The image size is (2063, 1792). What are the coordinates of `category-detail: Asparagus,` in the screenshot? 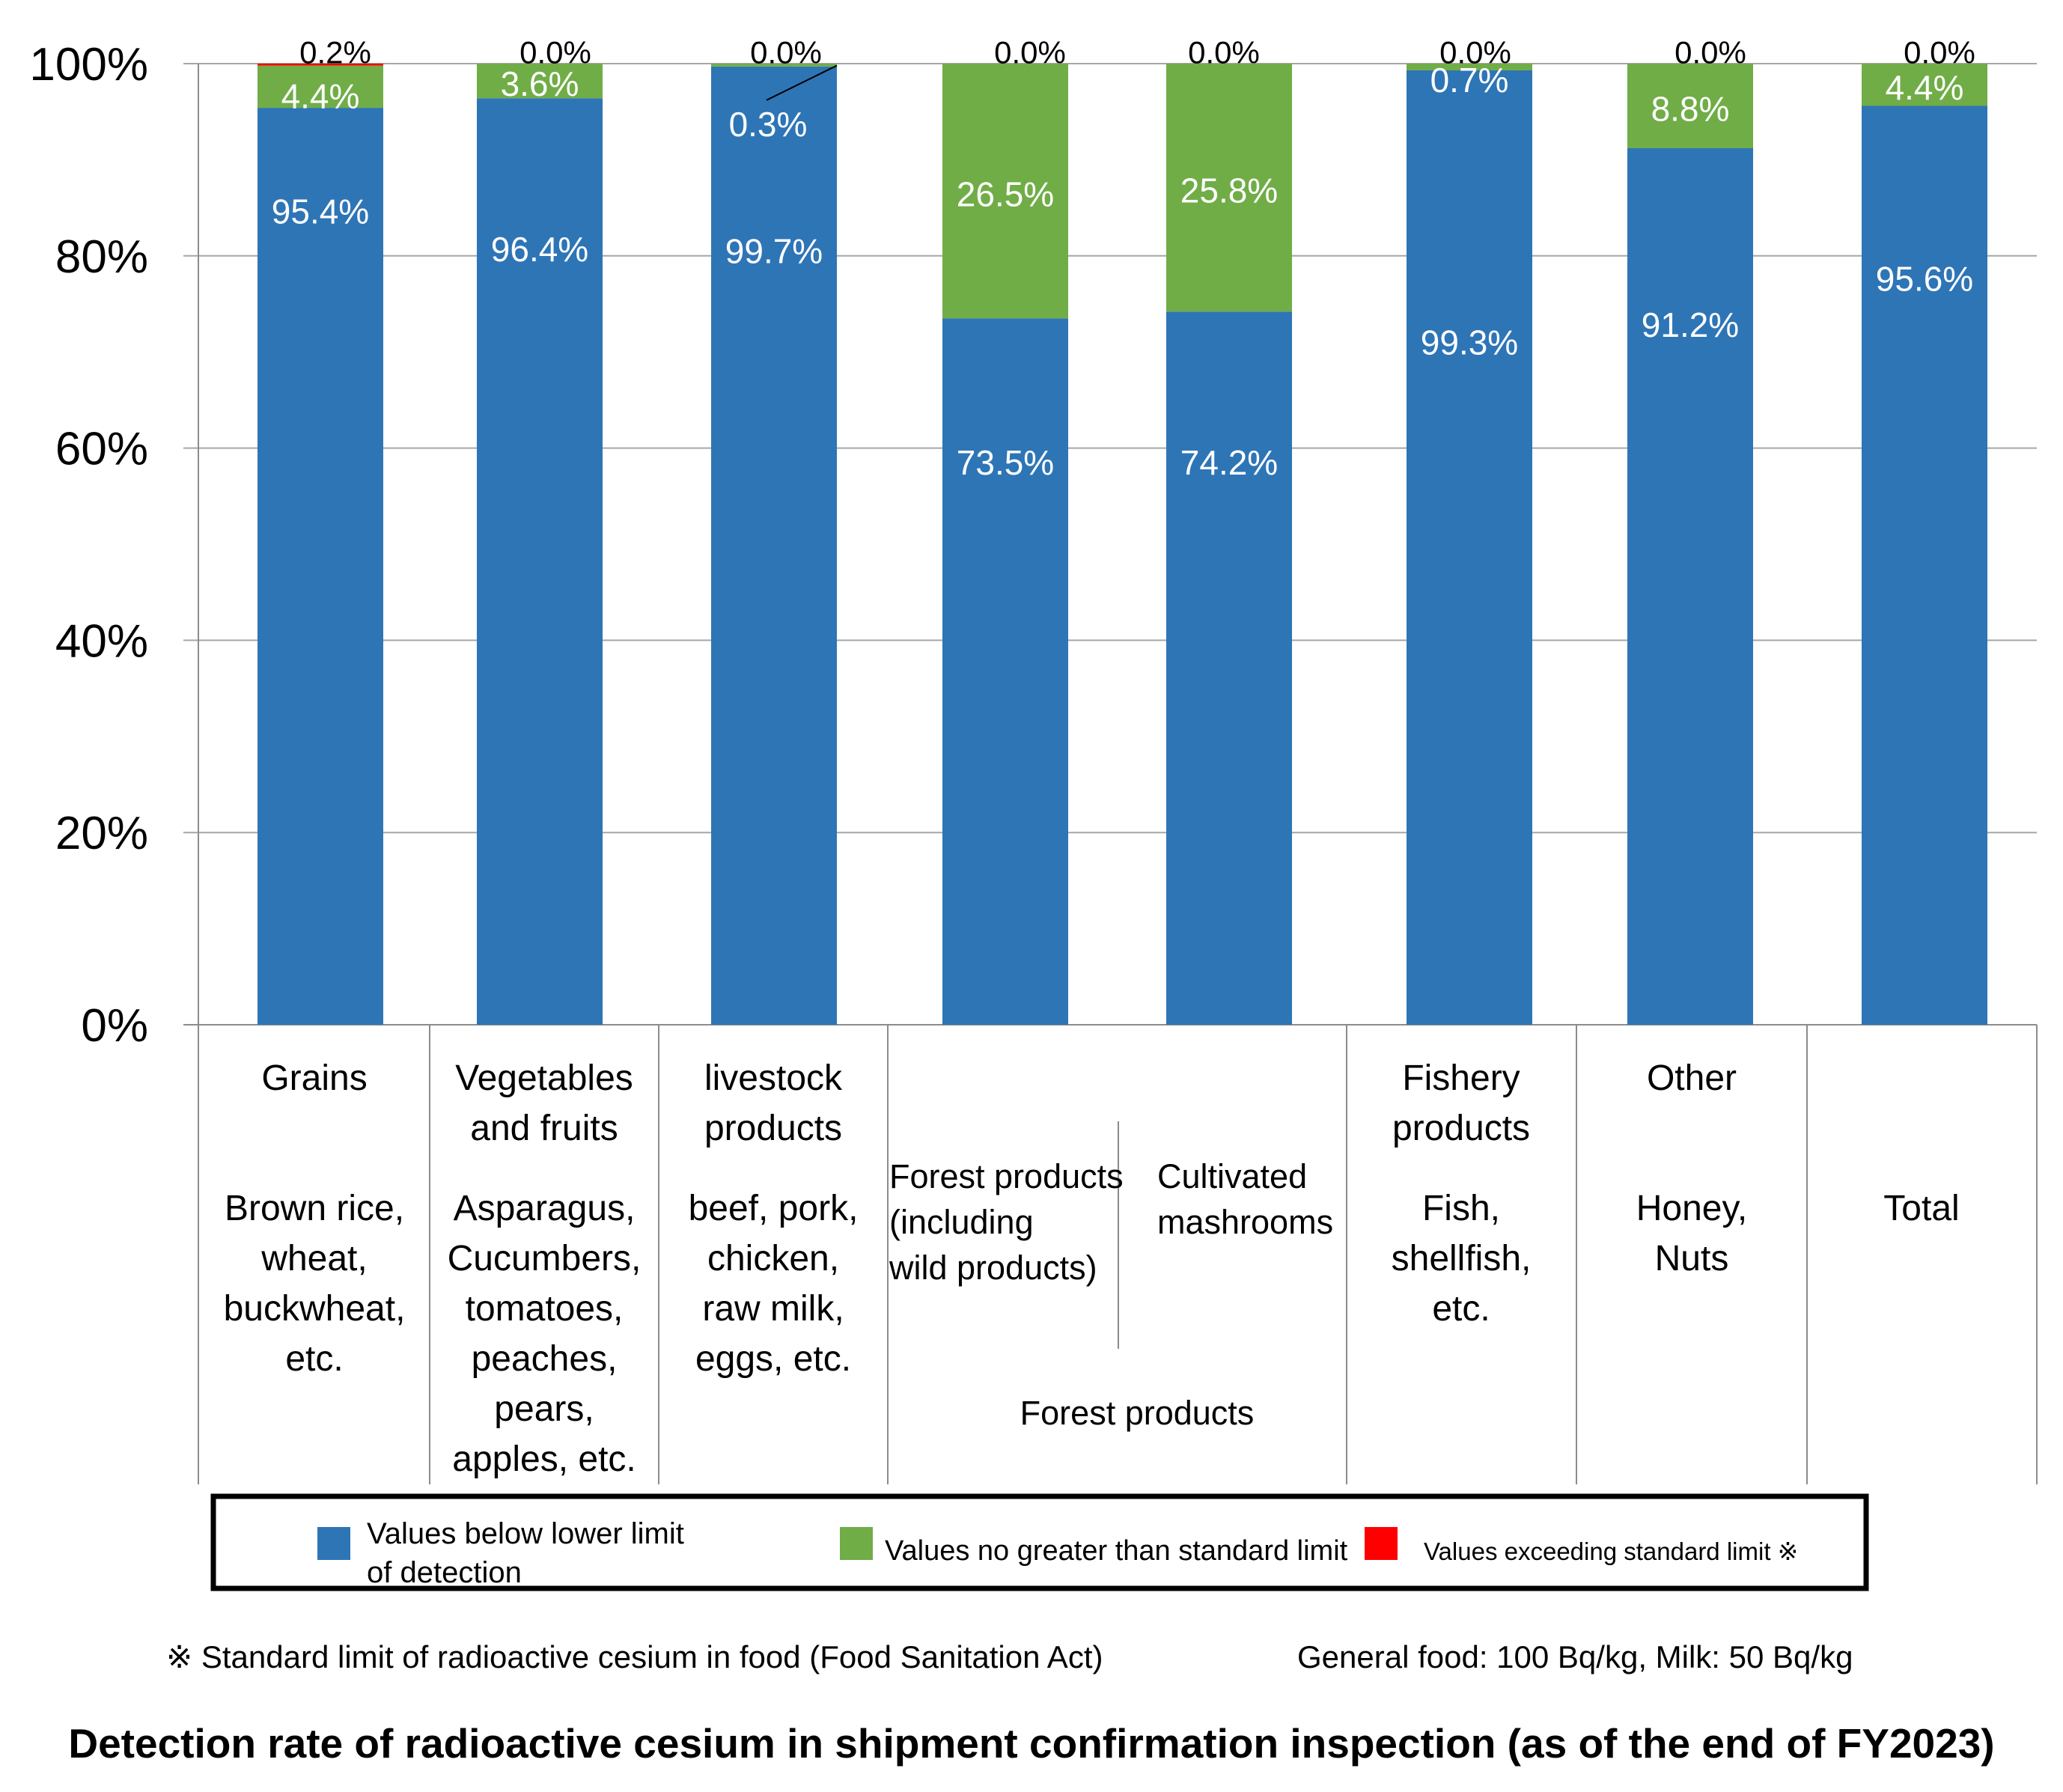 It's located at (545, 1208).